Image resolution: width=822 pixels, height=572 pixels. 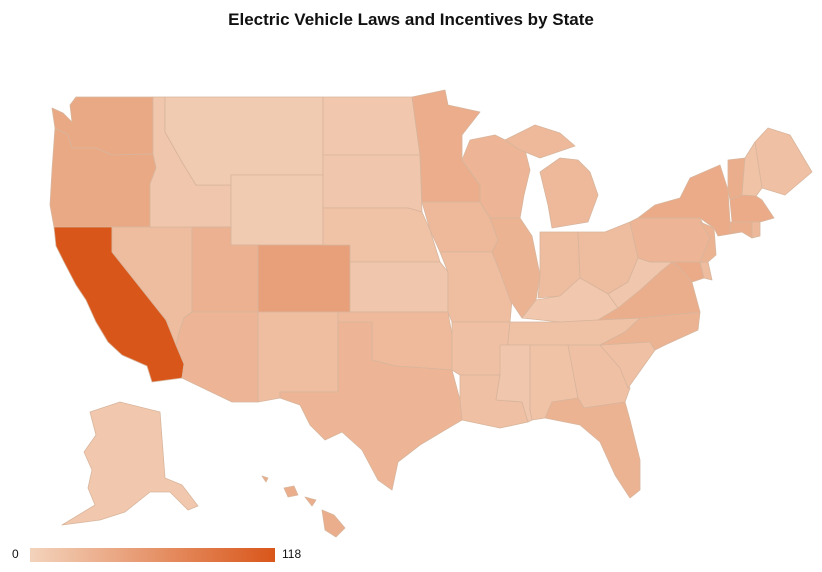 What do you see at coordinates (298, 357) in the screenshot?
I see `state-NM` at bounding box center [298, 357].